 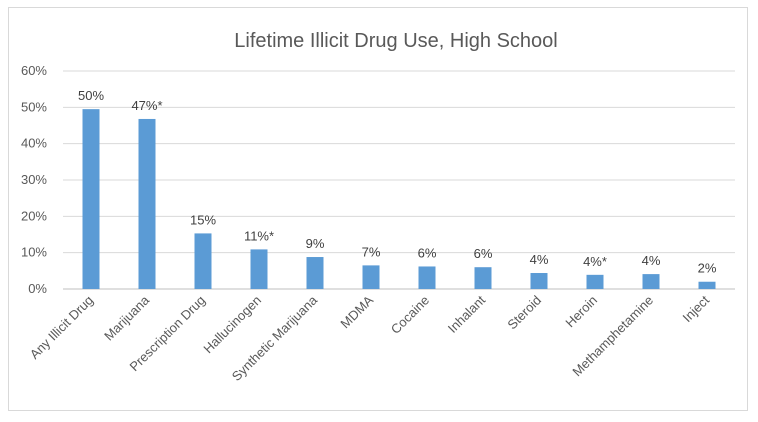 I want to click on data-label: 4%*, so click(x=595, y=261).